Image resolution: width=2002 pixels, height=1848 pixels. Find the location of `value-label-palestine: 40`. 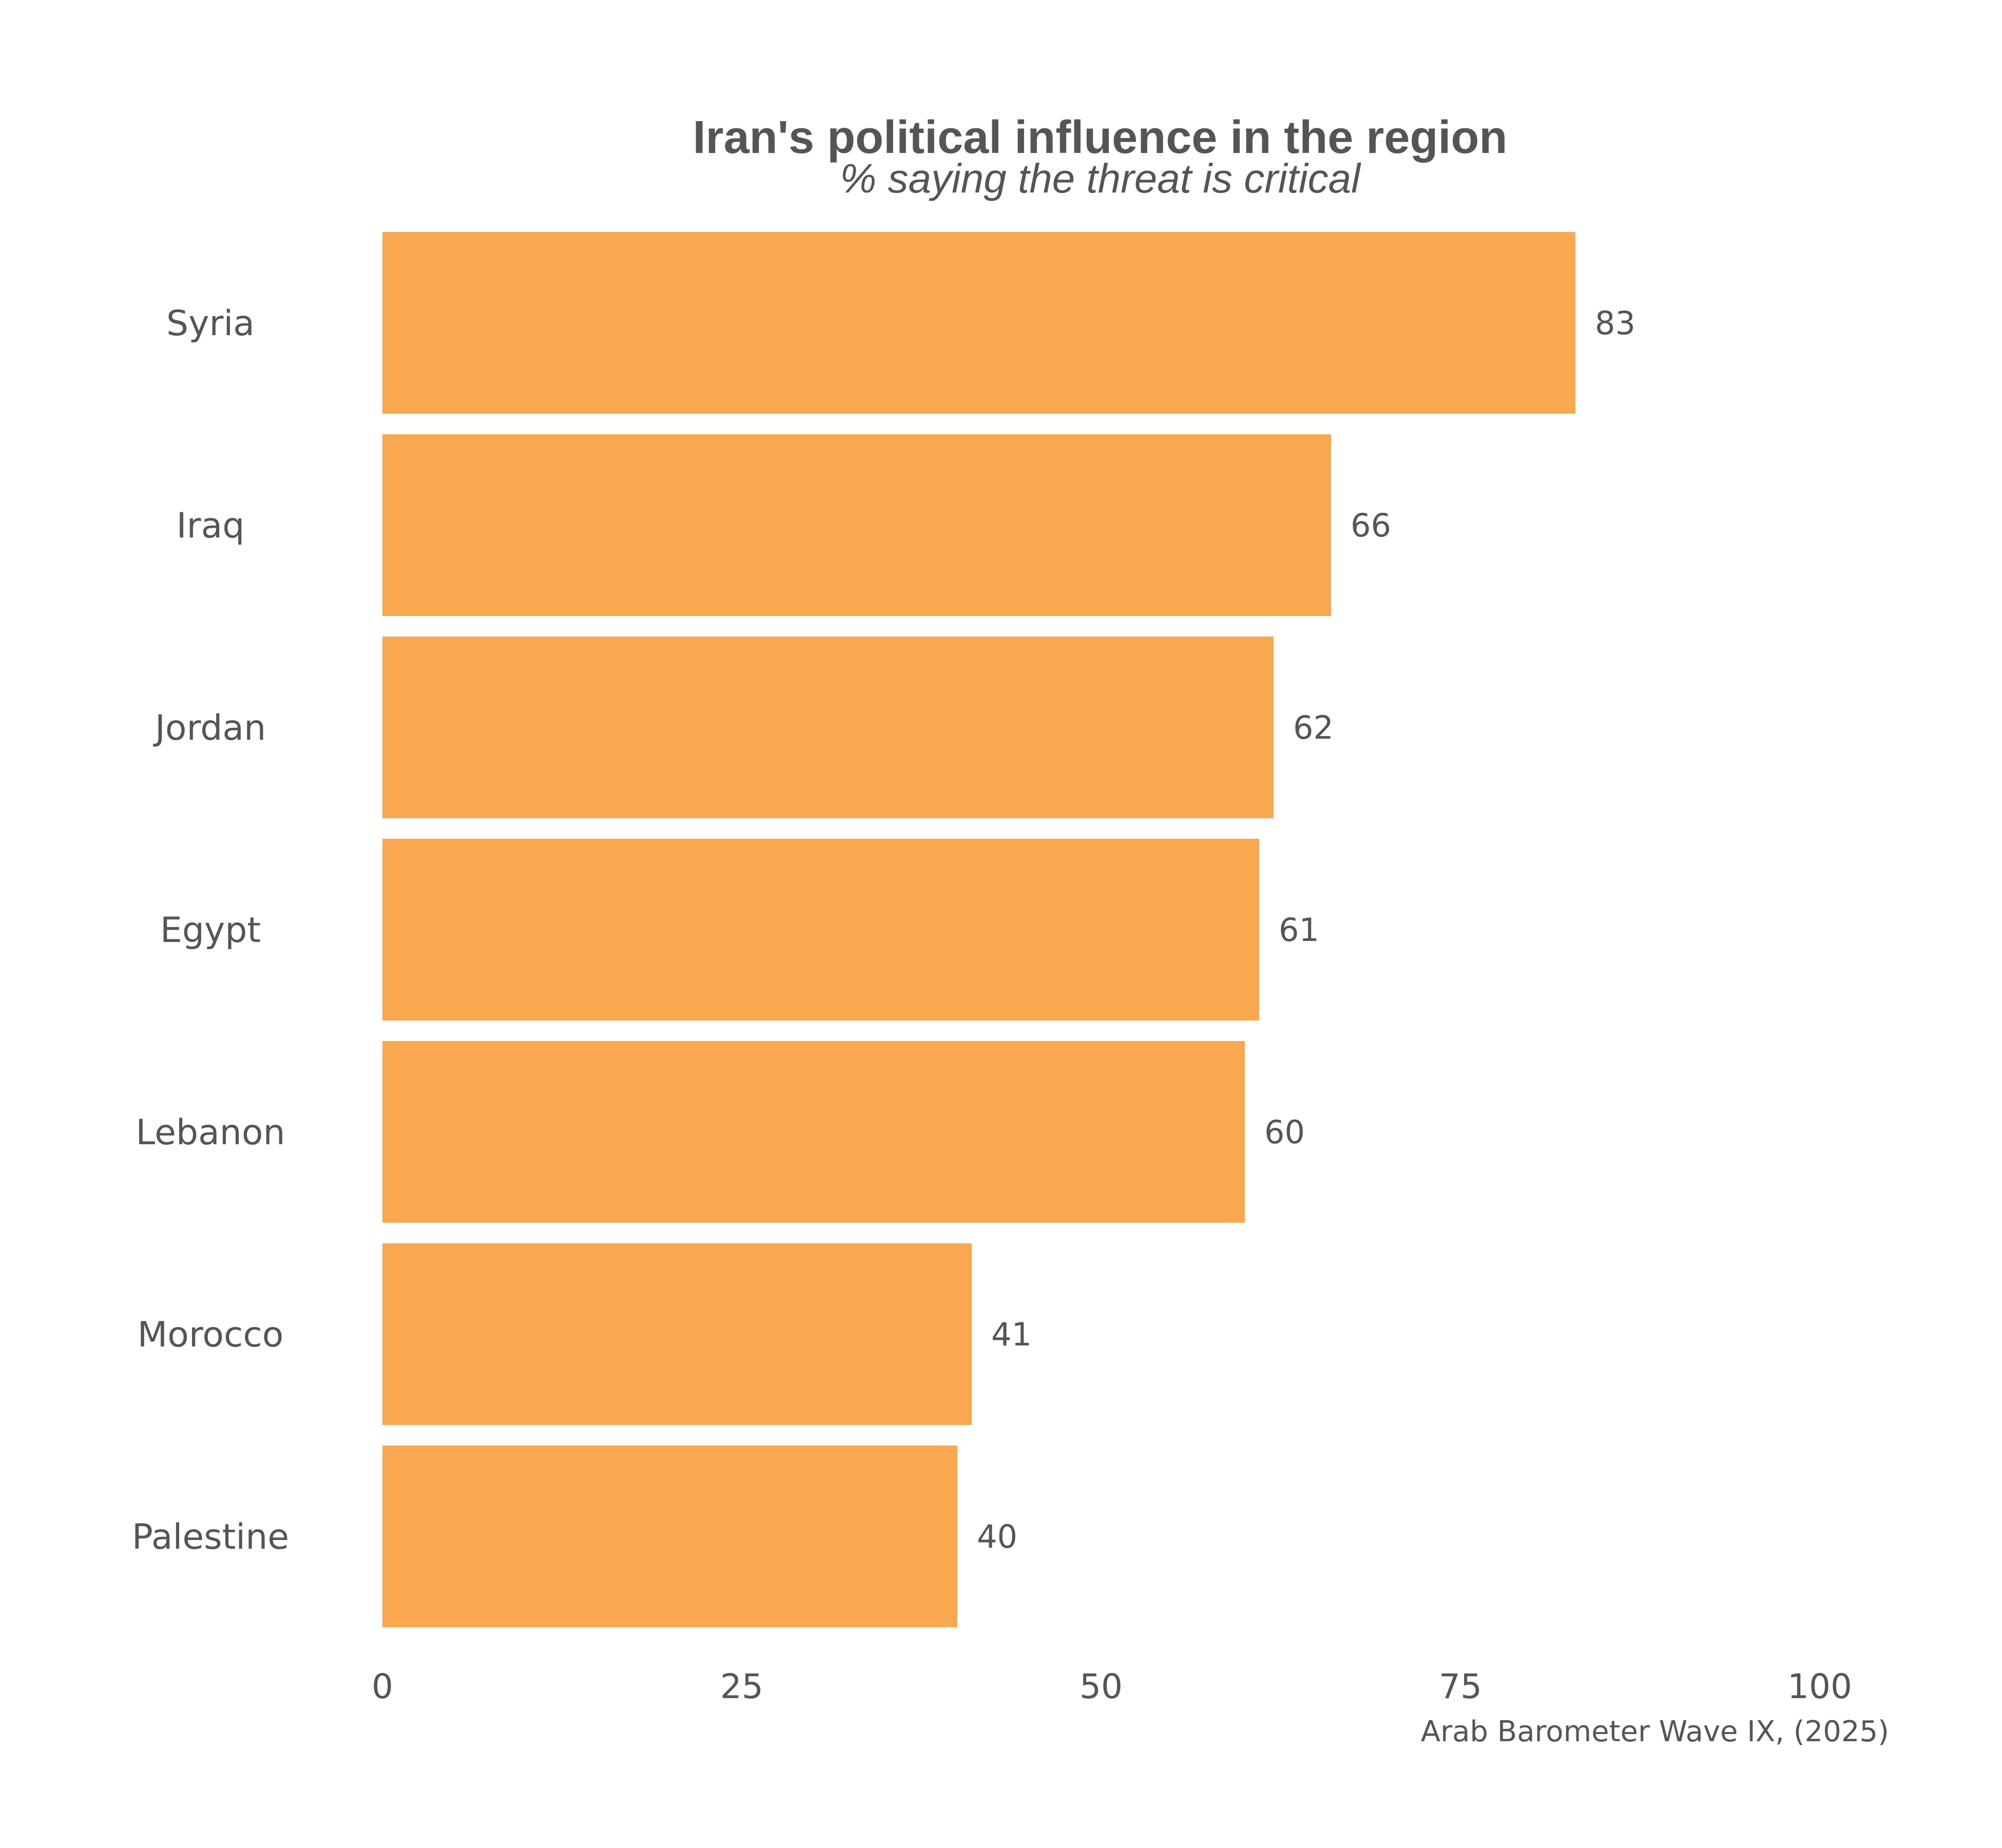

value-label-palestine: 40 is located at coordinates (997, 1536).